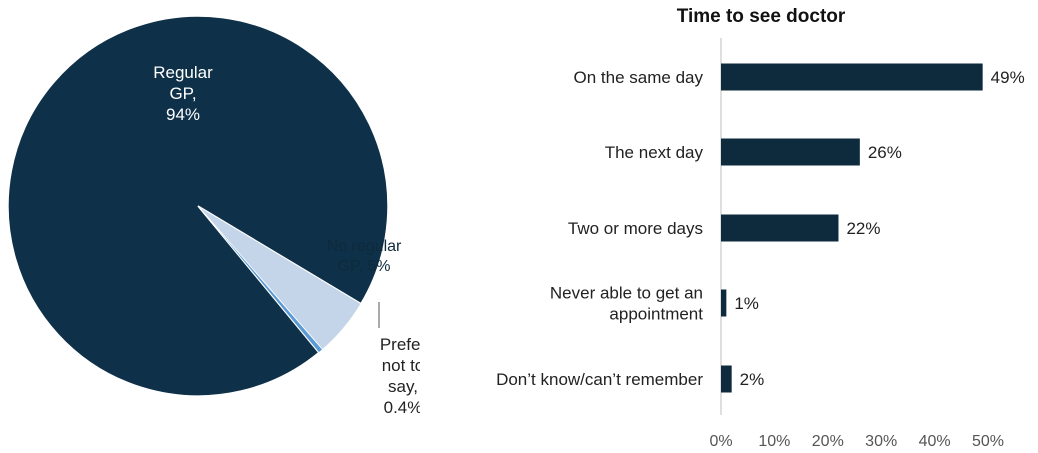  Describe the element at coordinates (1008, 77) in the screenshot. I see `data-label: 49%` at that location.